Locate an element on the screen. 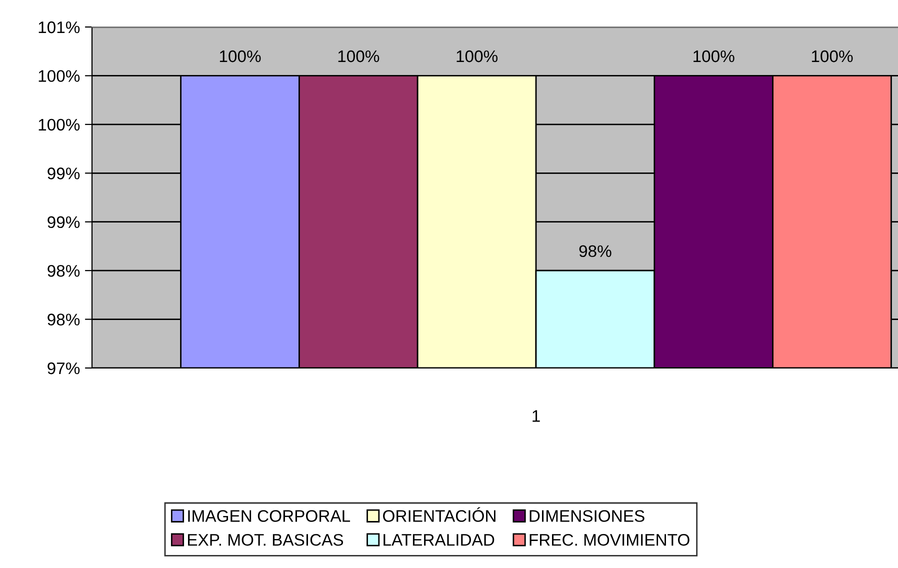  data-label: 98% is located at coordinates (595, 251).